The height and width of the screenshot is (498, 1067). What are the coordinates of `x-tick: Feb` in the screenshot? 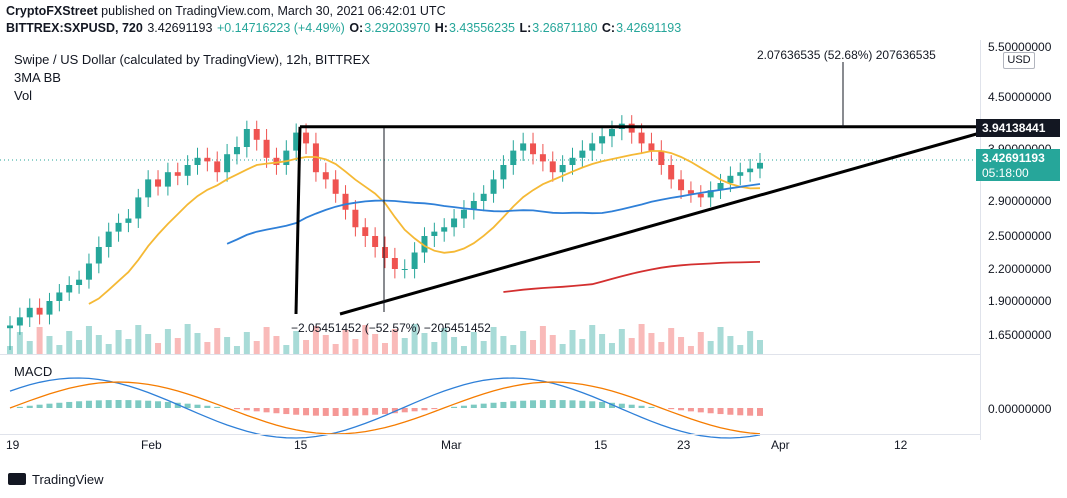 It's located at (151, 445).